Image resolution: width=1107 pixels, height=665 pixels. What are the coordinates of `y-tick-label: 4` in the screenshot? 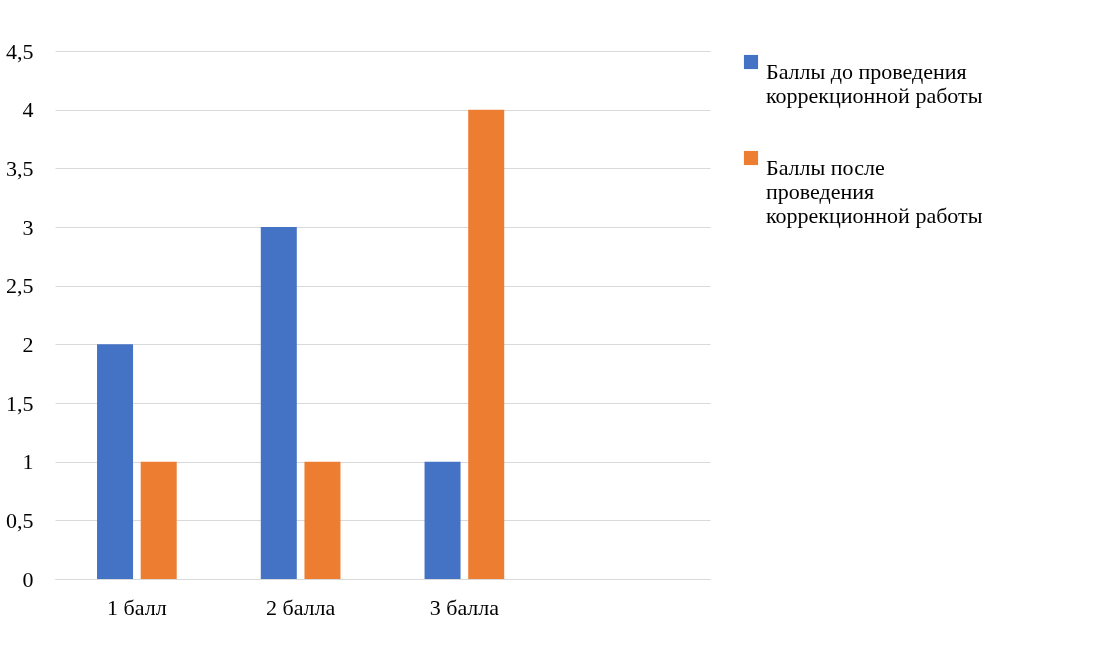 It's located at (28, 110).